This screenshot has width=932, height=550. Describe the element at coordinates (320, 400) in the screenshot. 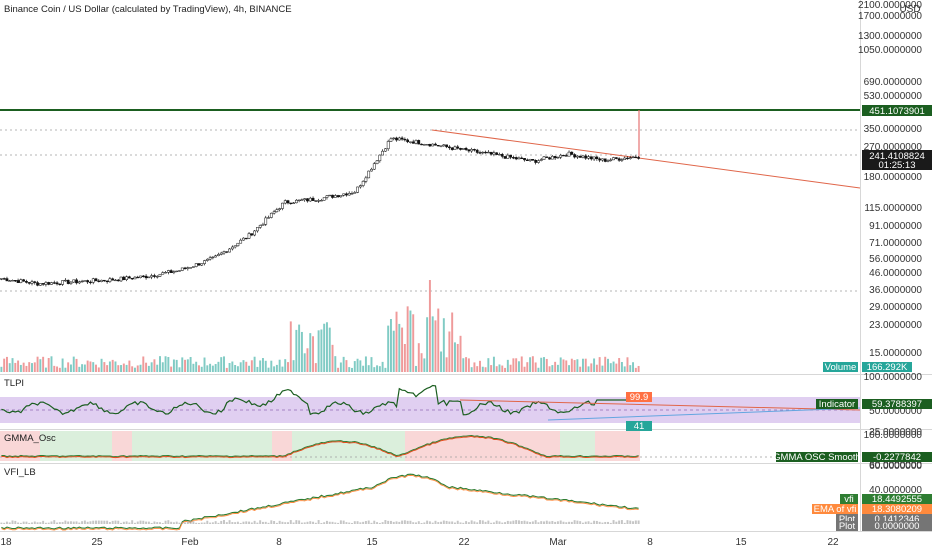

I see `tlpi-line` at that location.